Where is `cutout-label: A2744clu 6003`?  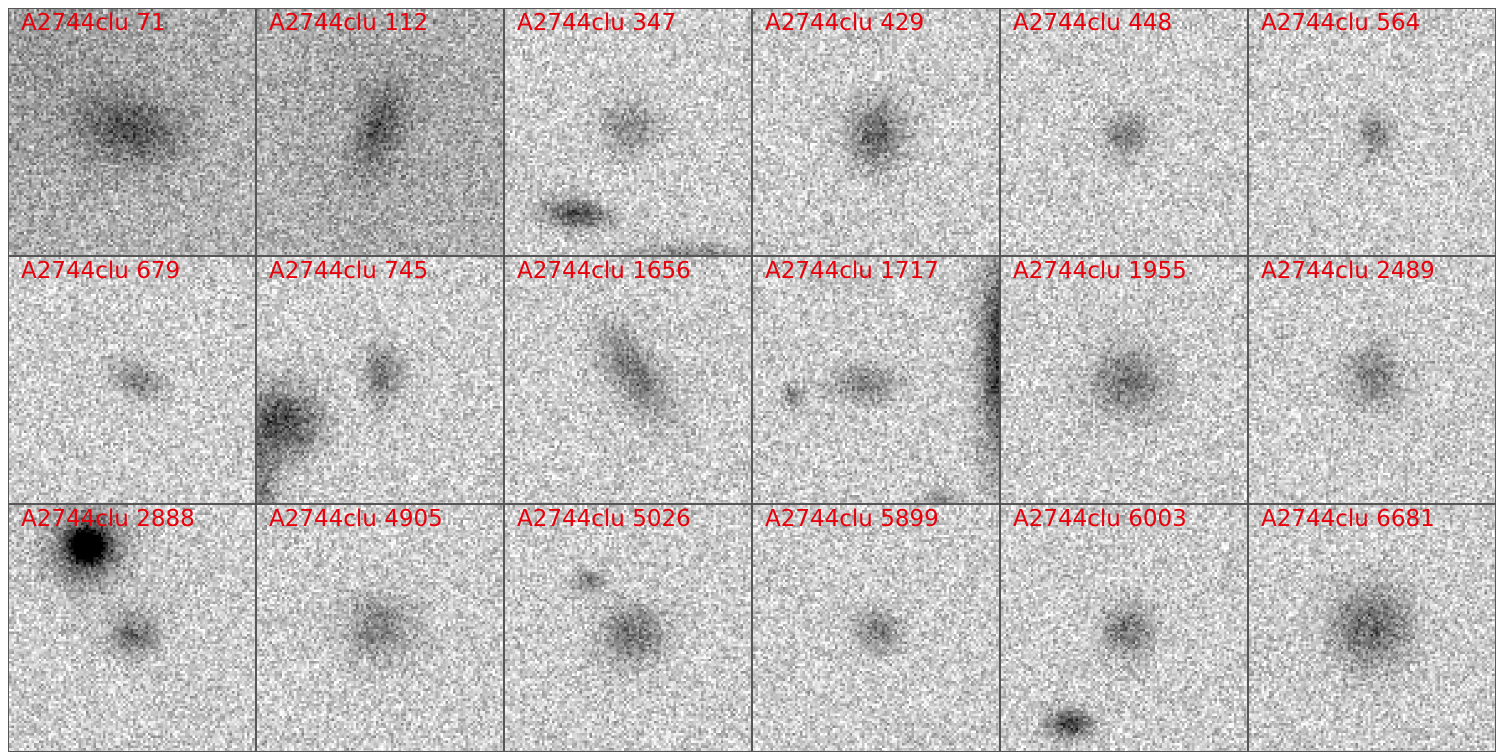 cutout-label: A2744clu 6003 is located at coordinates (1100, 519).